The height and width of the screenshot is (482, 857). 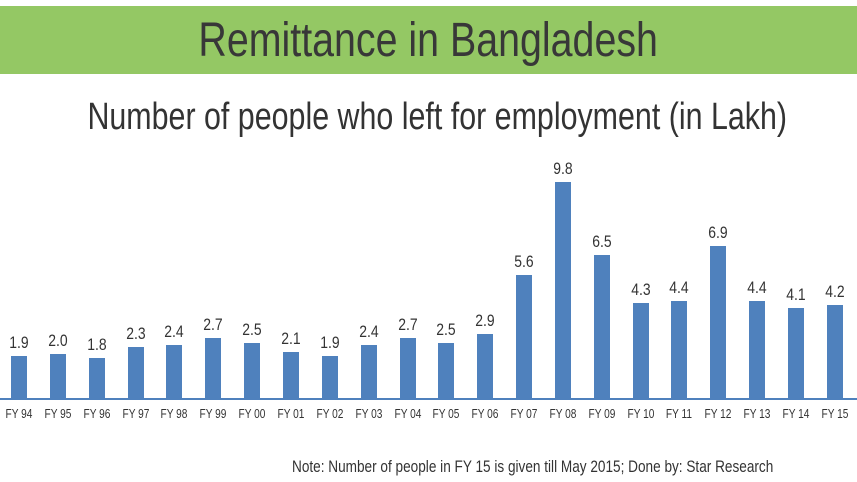 I want to click on data-label: 2.0, so click(x=58, y=340).